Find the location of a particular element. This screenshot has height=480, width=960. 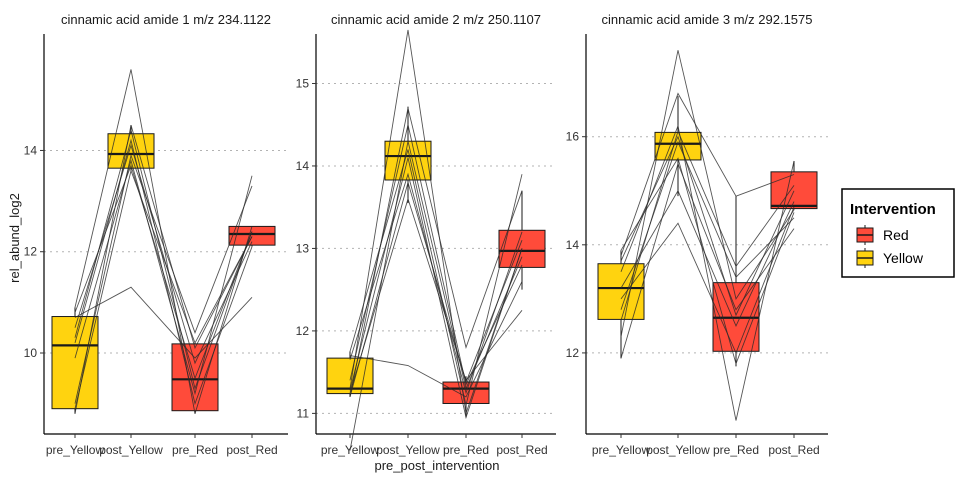

legend-item-yellow: Yellow is located at coordinates (890, 258).